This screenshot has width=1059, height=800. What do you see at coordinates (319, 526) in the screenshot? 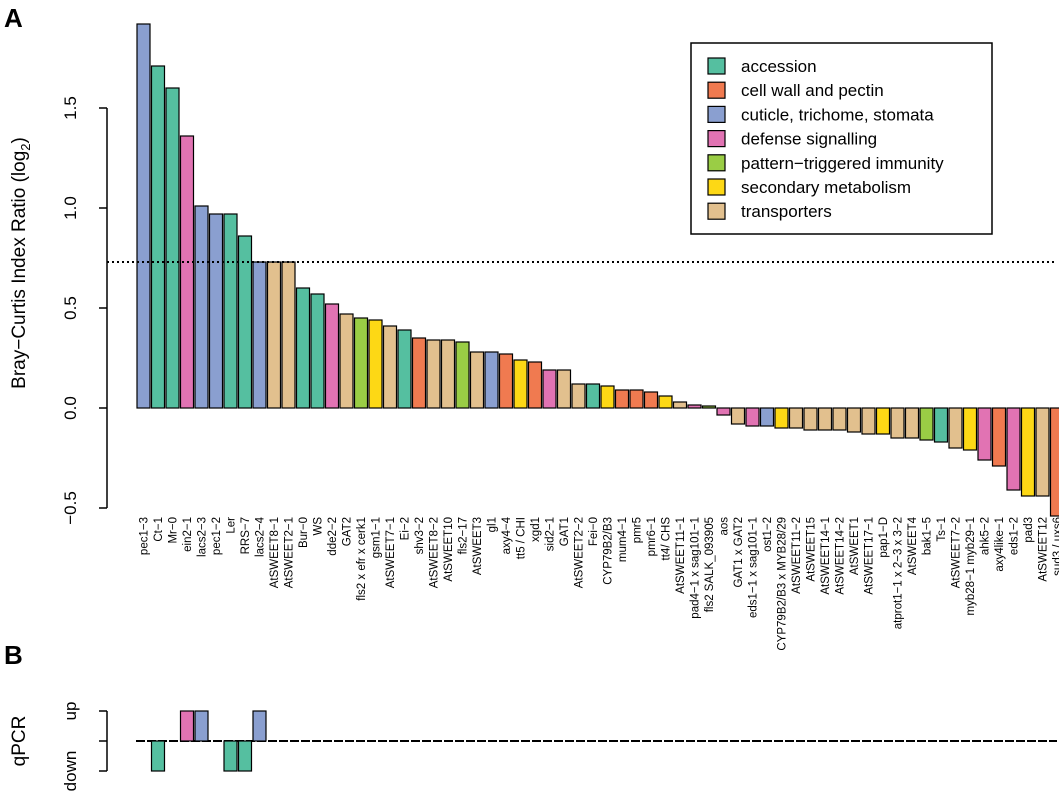
I see `category-label: WS` at bounding box center [319, 526].